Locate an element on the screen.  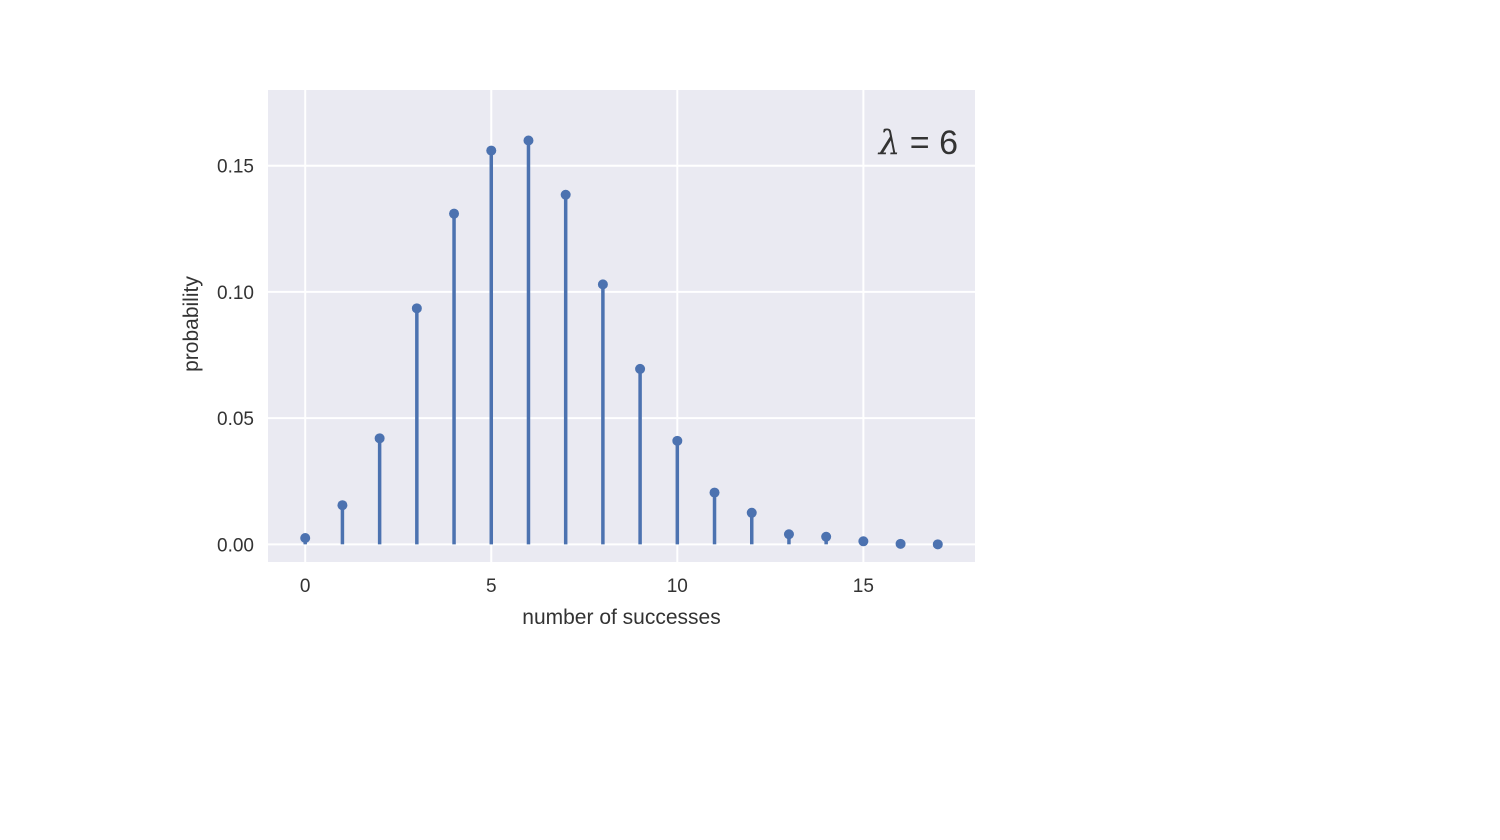
lambda-annotation: λ = 6 is located at coordinates (917, 143).